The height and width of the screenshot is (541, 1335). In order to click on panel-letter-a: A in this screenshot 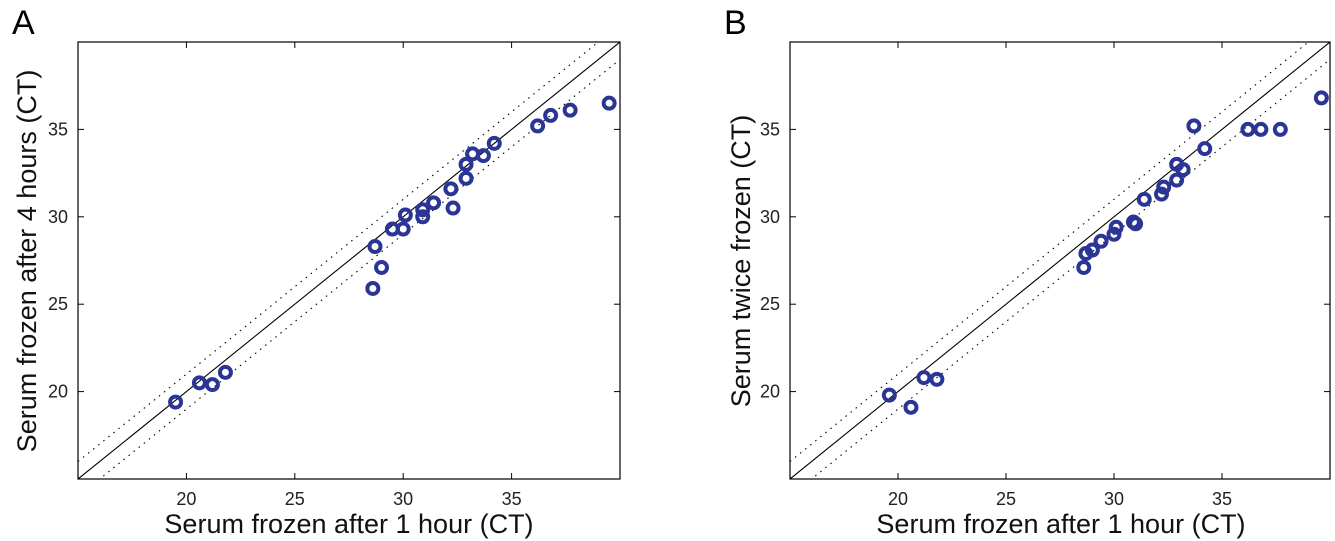, I will do `click(23, 23)`.